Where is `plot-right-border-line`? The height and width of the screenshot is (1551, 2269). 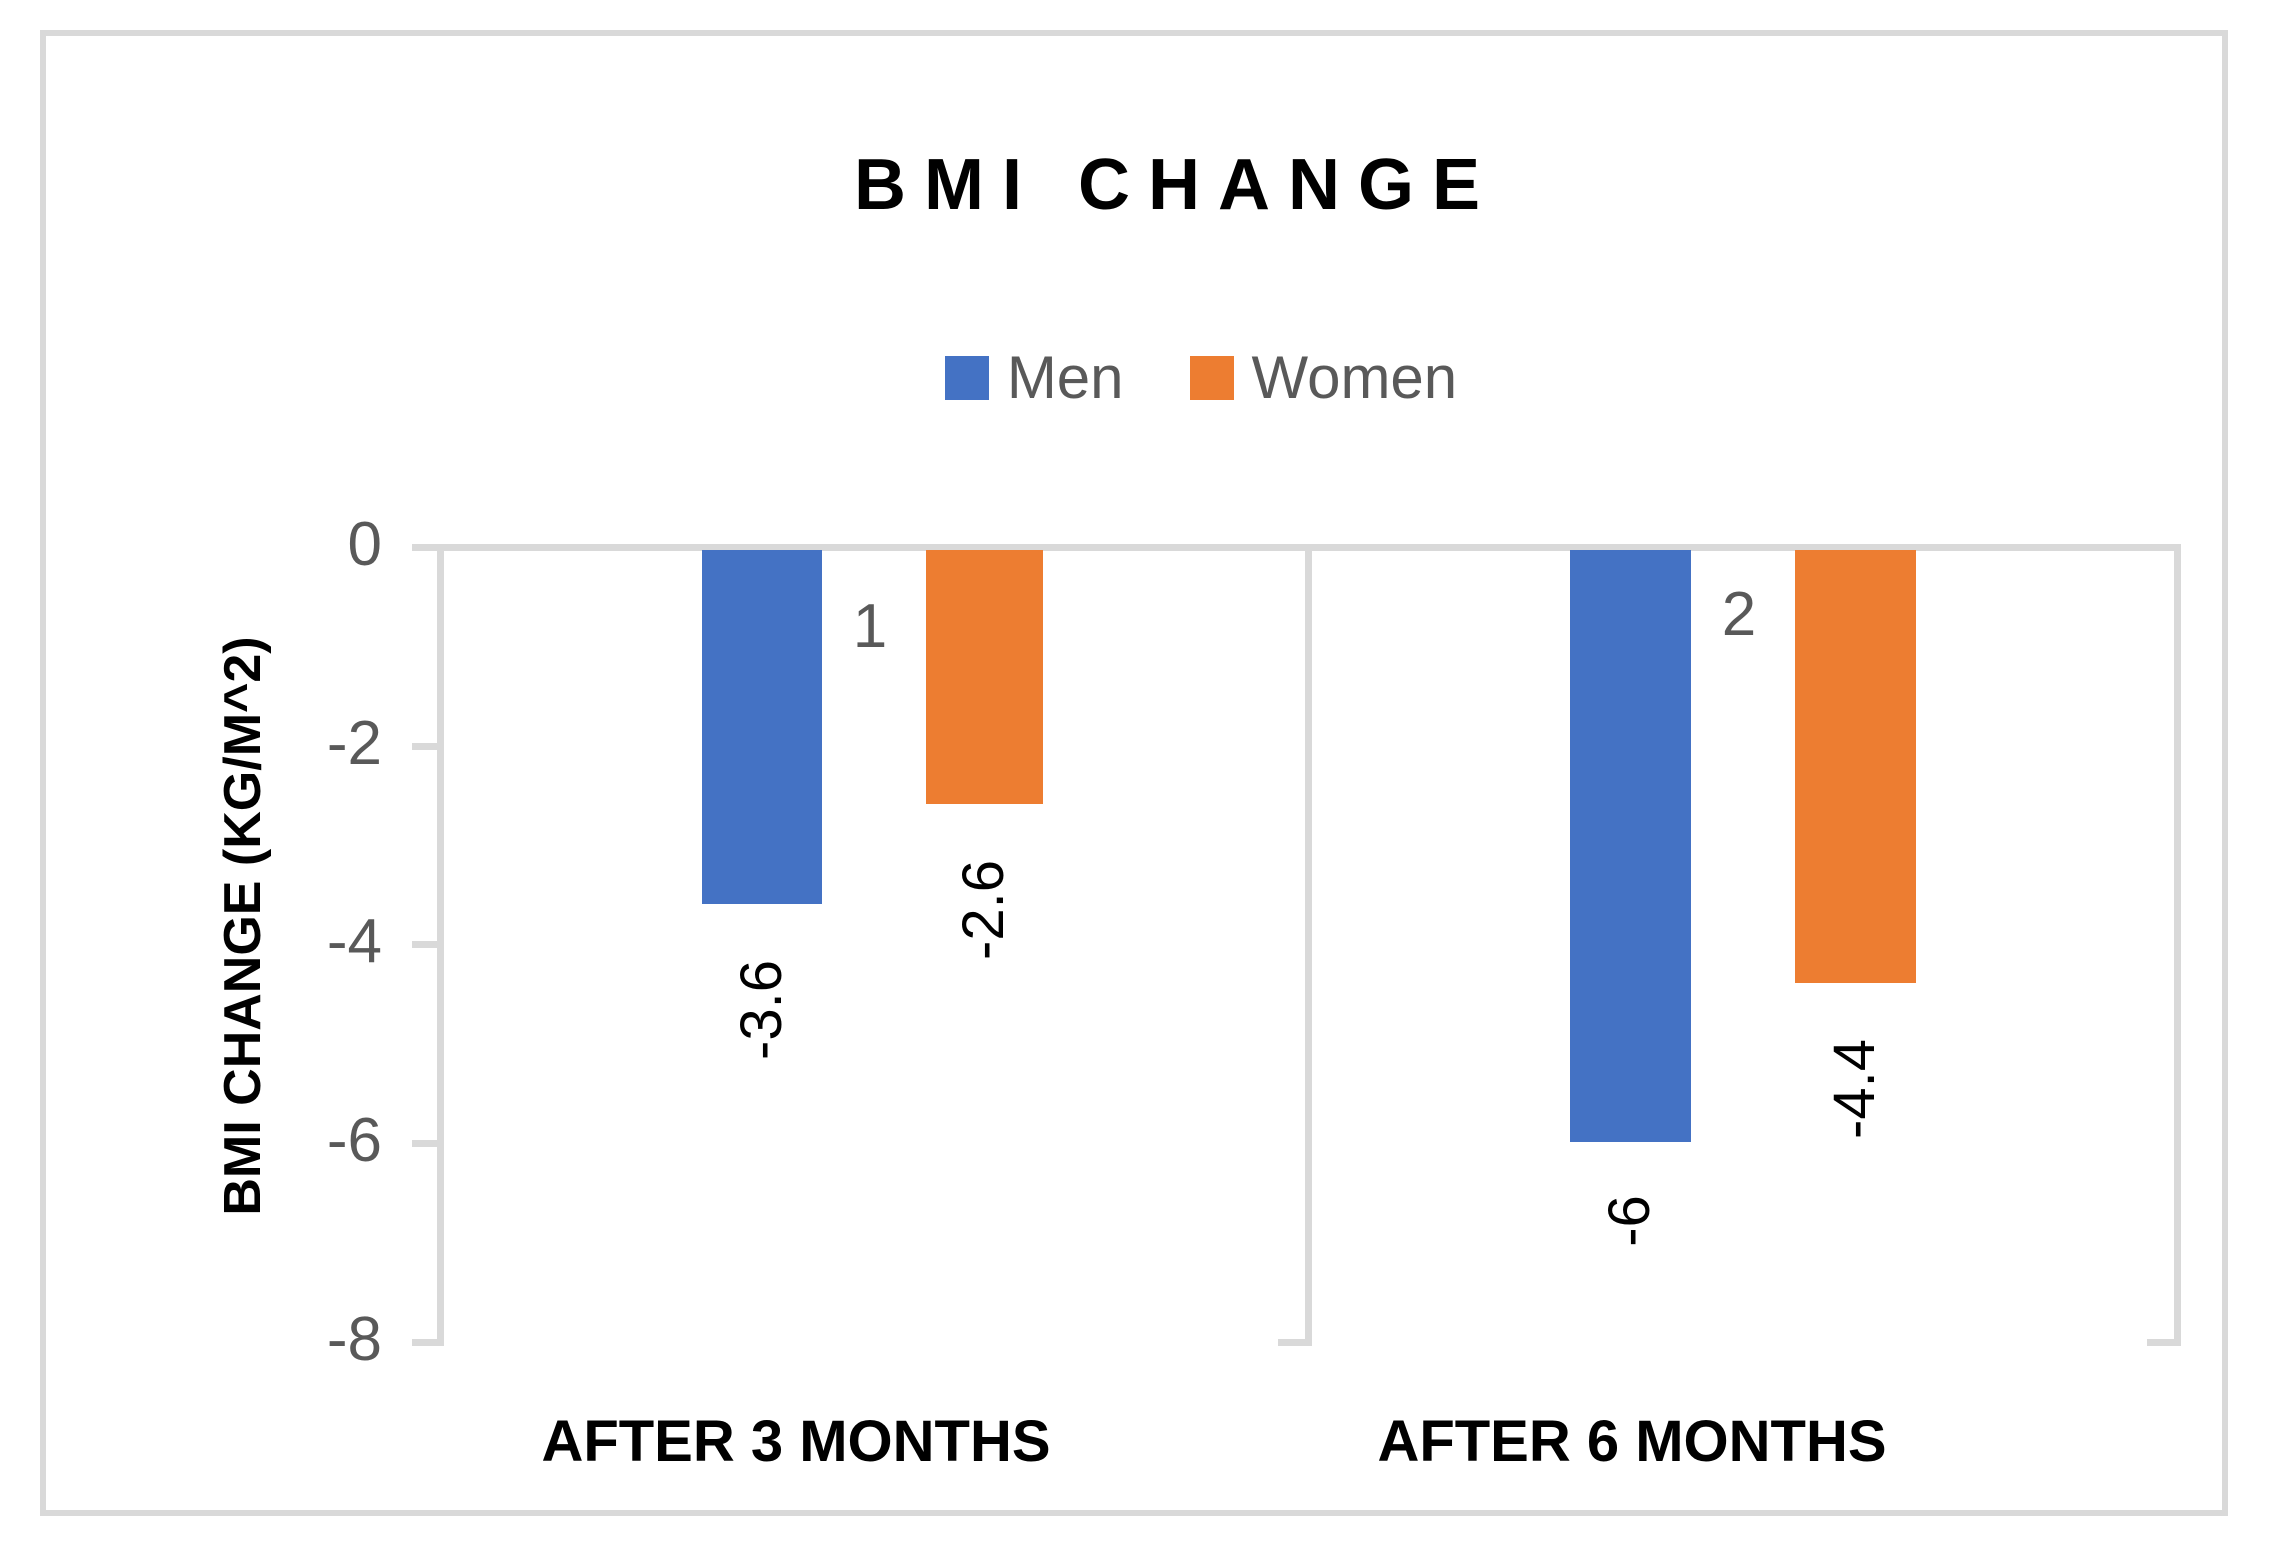
plot-right-border-line is located at coordinates (2177, 945).